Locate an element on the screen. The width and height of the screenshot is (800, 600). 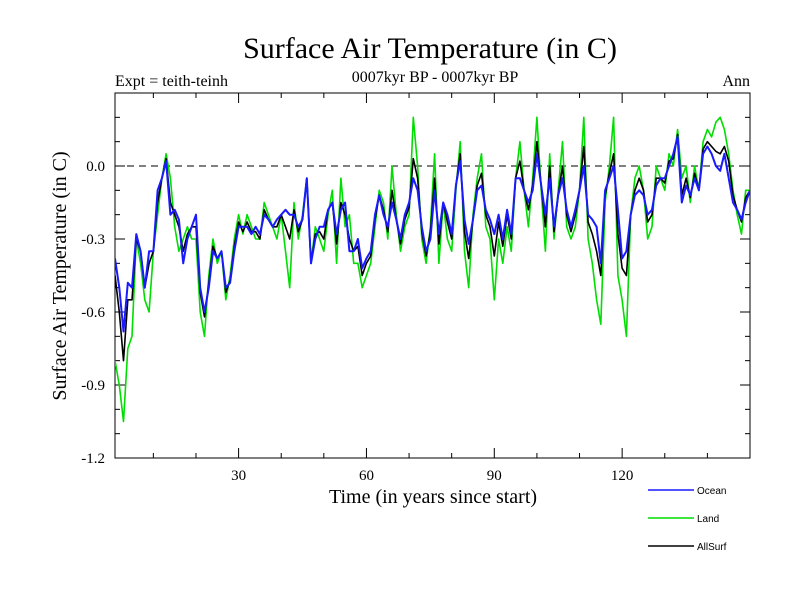
x-axis-label: Time (in years since start) is located at coordinates (433, 497).